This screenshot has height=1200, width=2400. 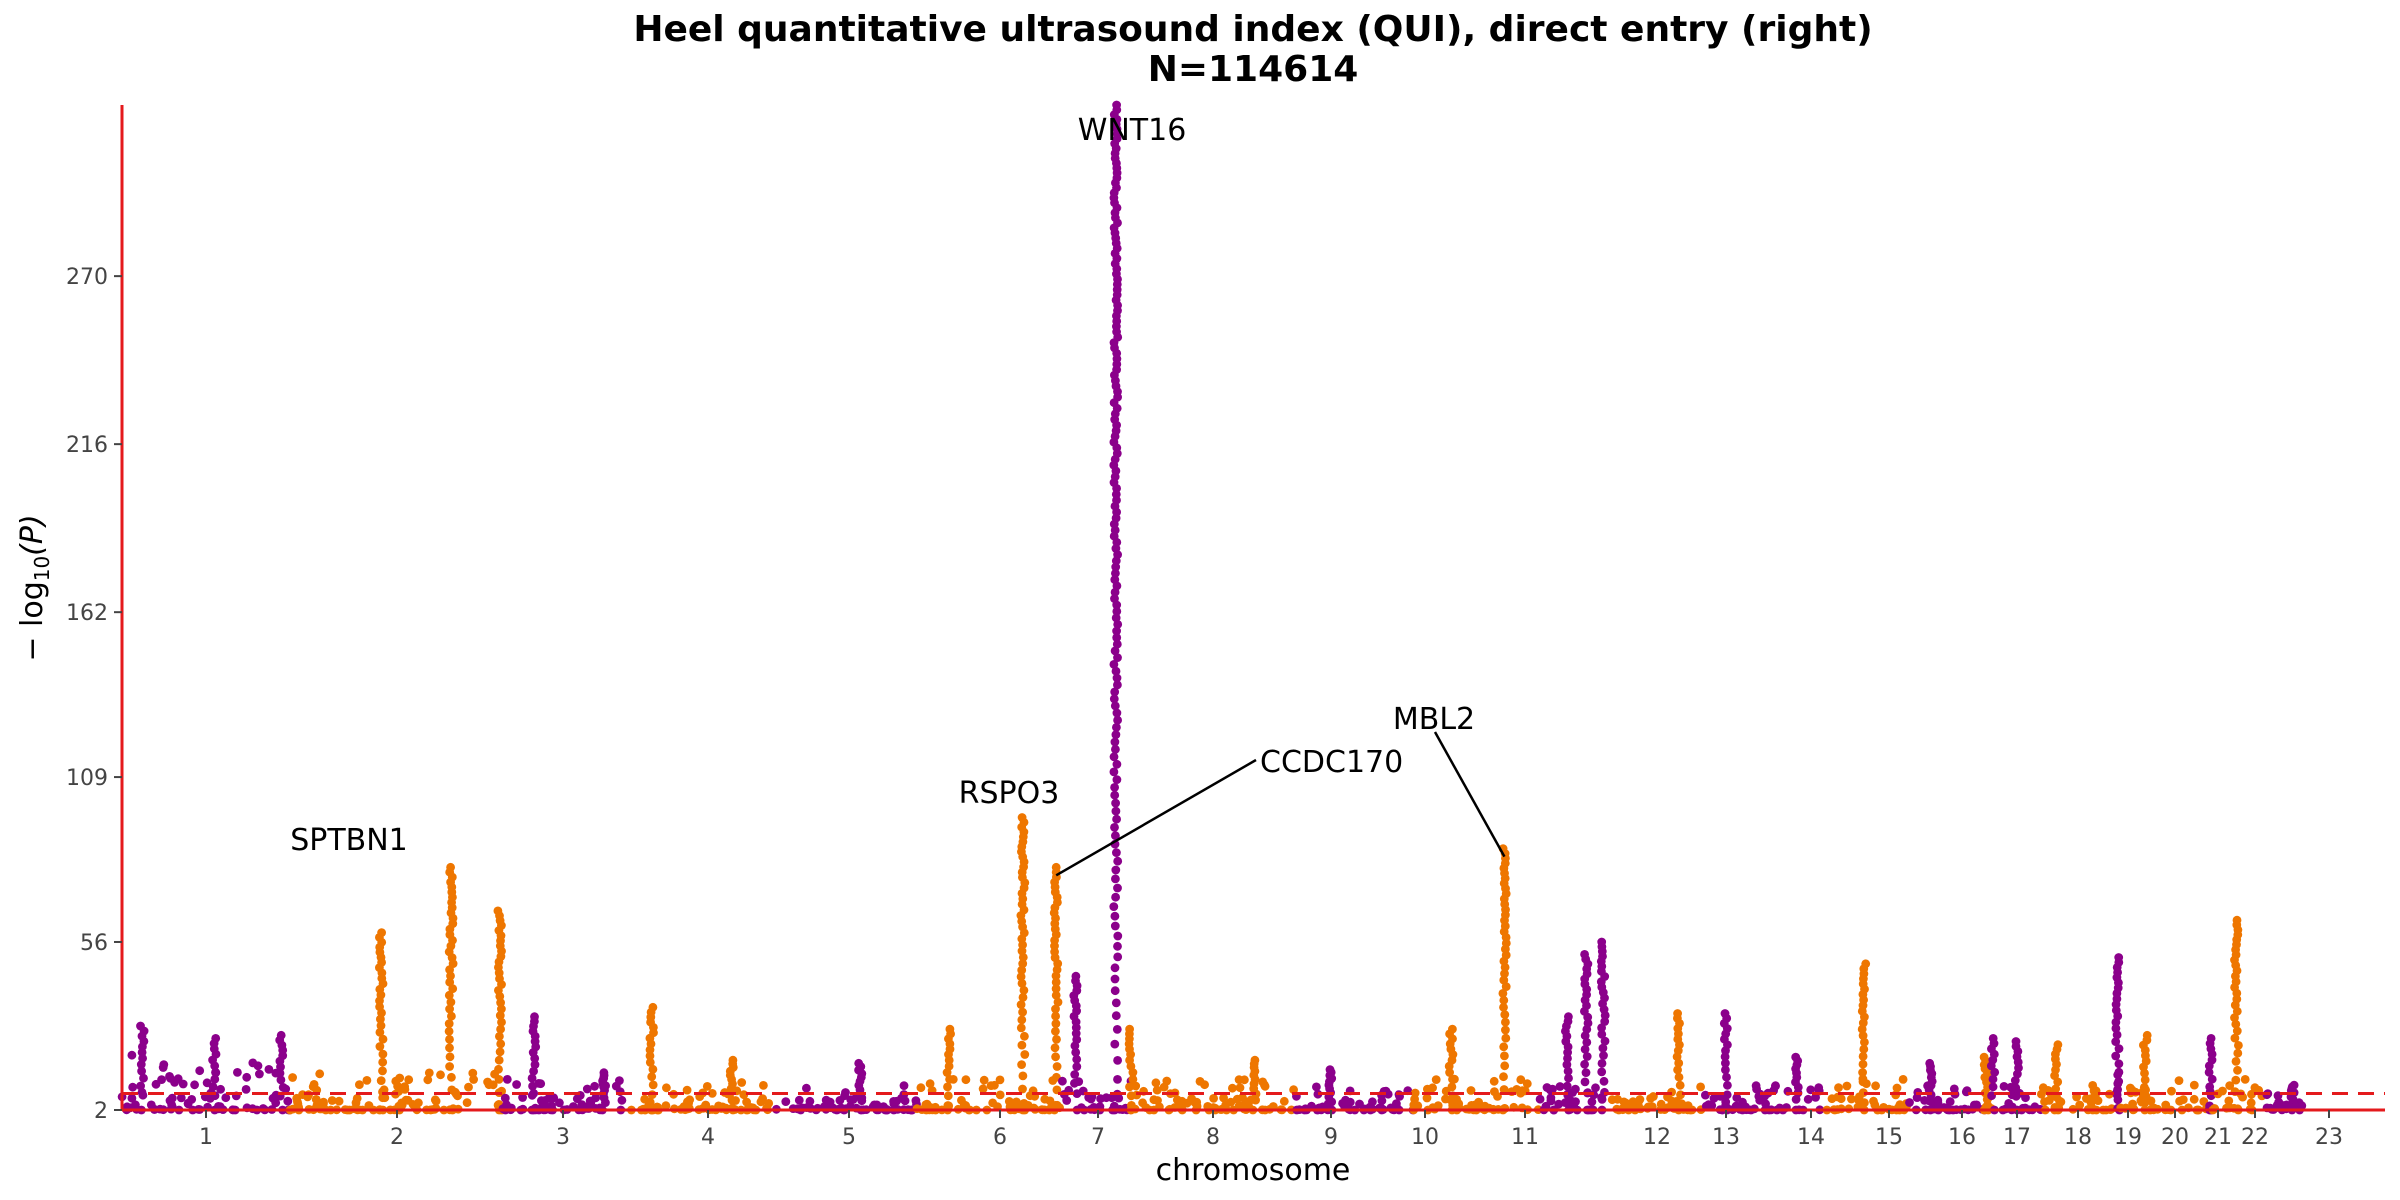 I want to click on y-tick-label: 56, so click(x=94, y=943).